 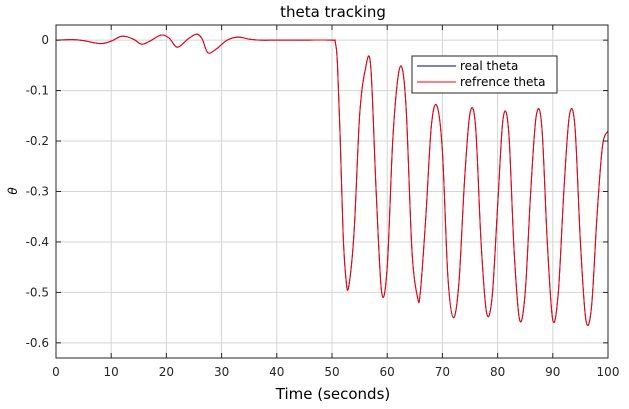 I want to click on y-tick-label: -0.6, so click(x=37, y=343).